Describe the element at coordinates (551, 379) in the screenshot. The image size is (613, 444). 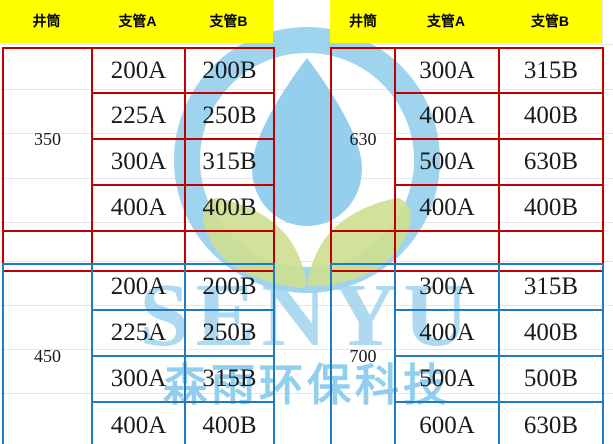
I see `branch-b-cell: 500B` at that location.